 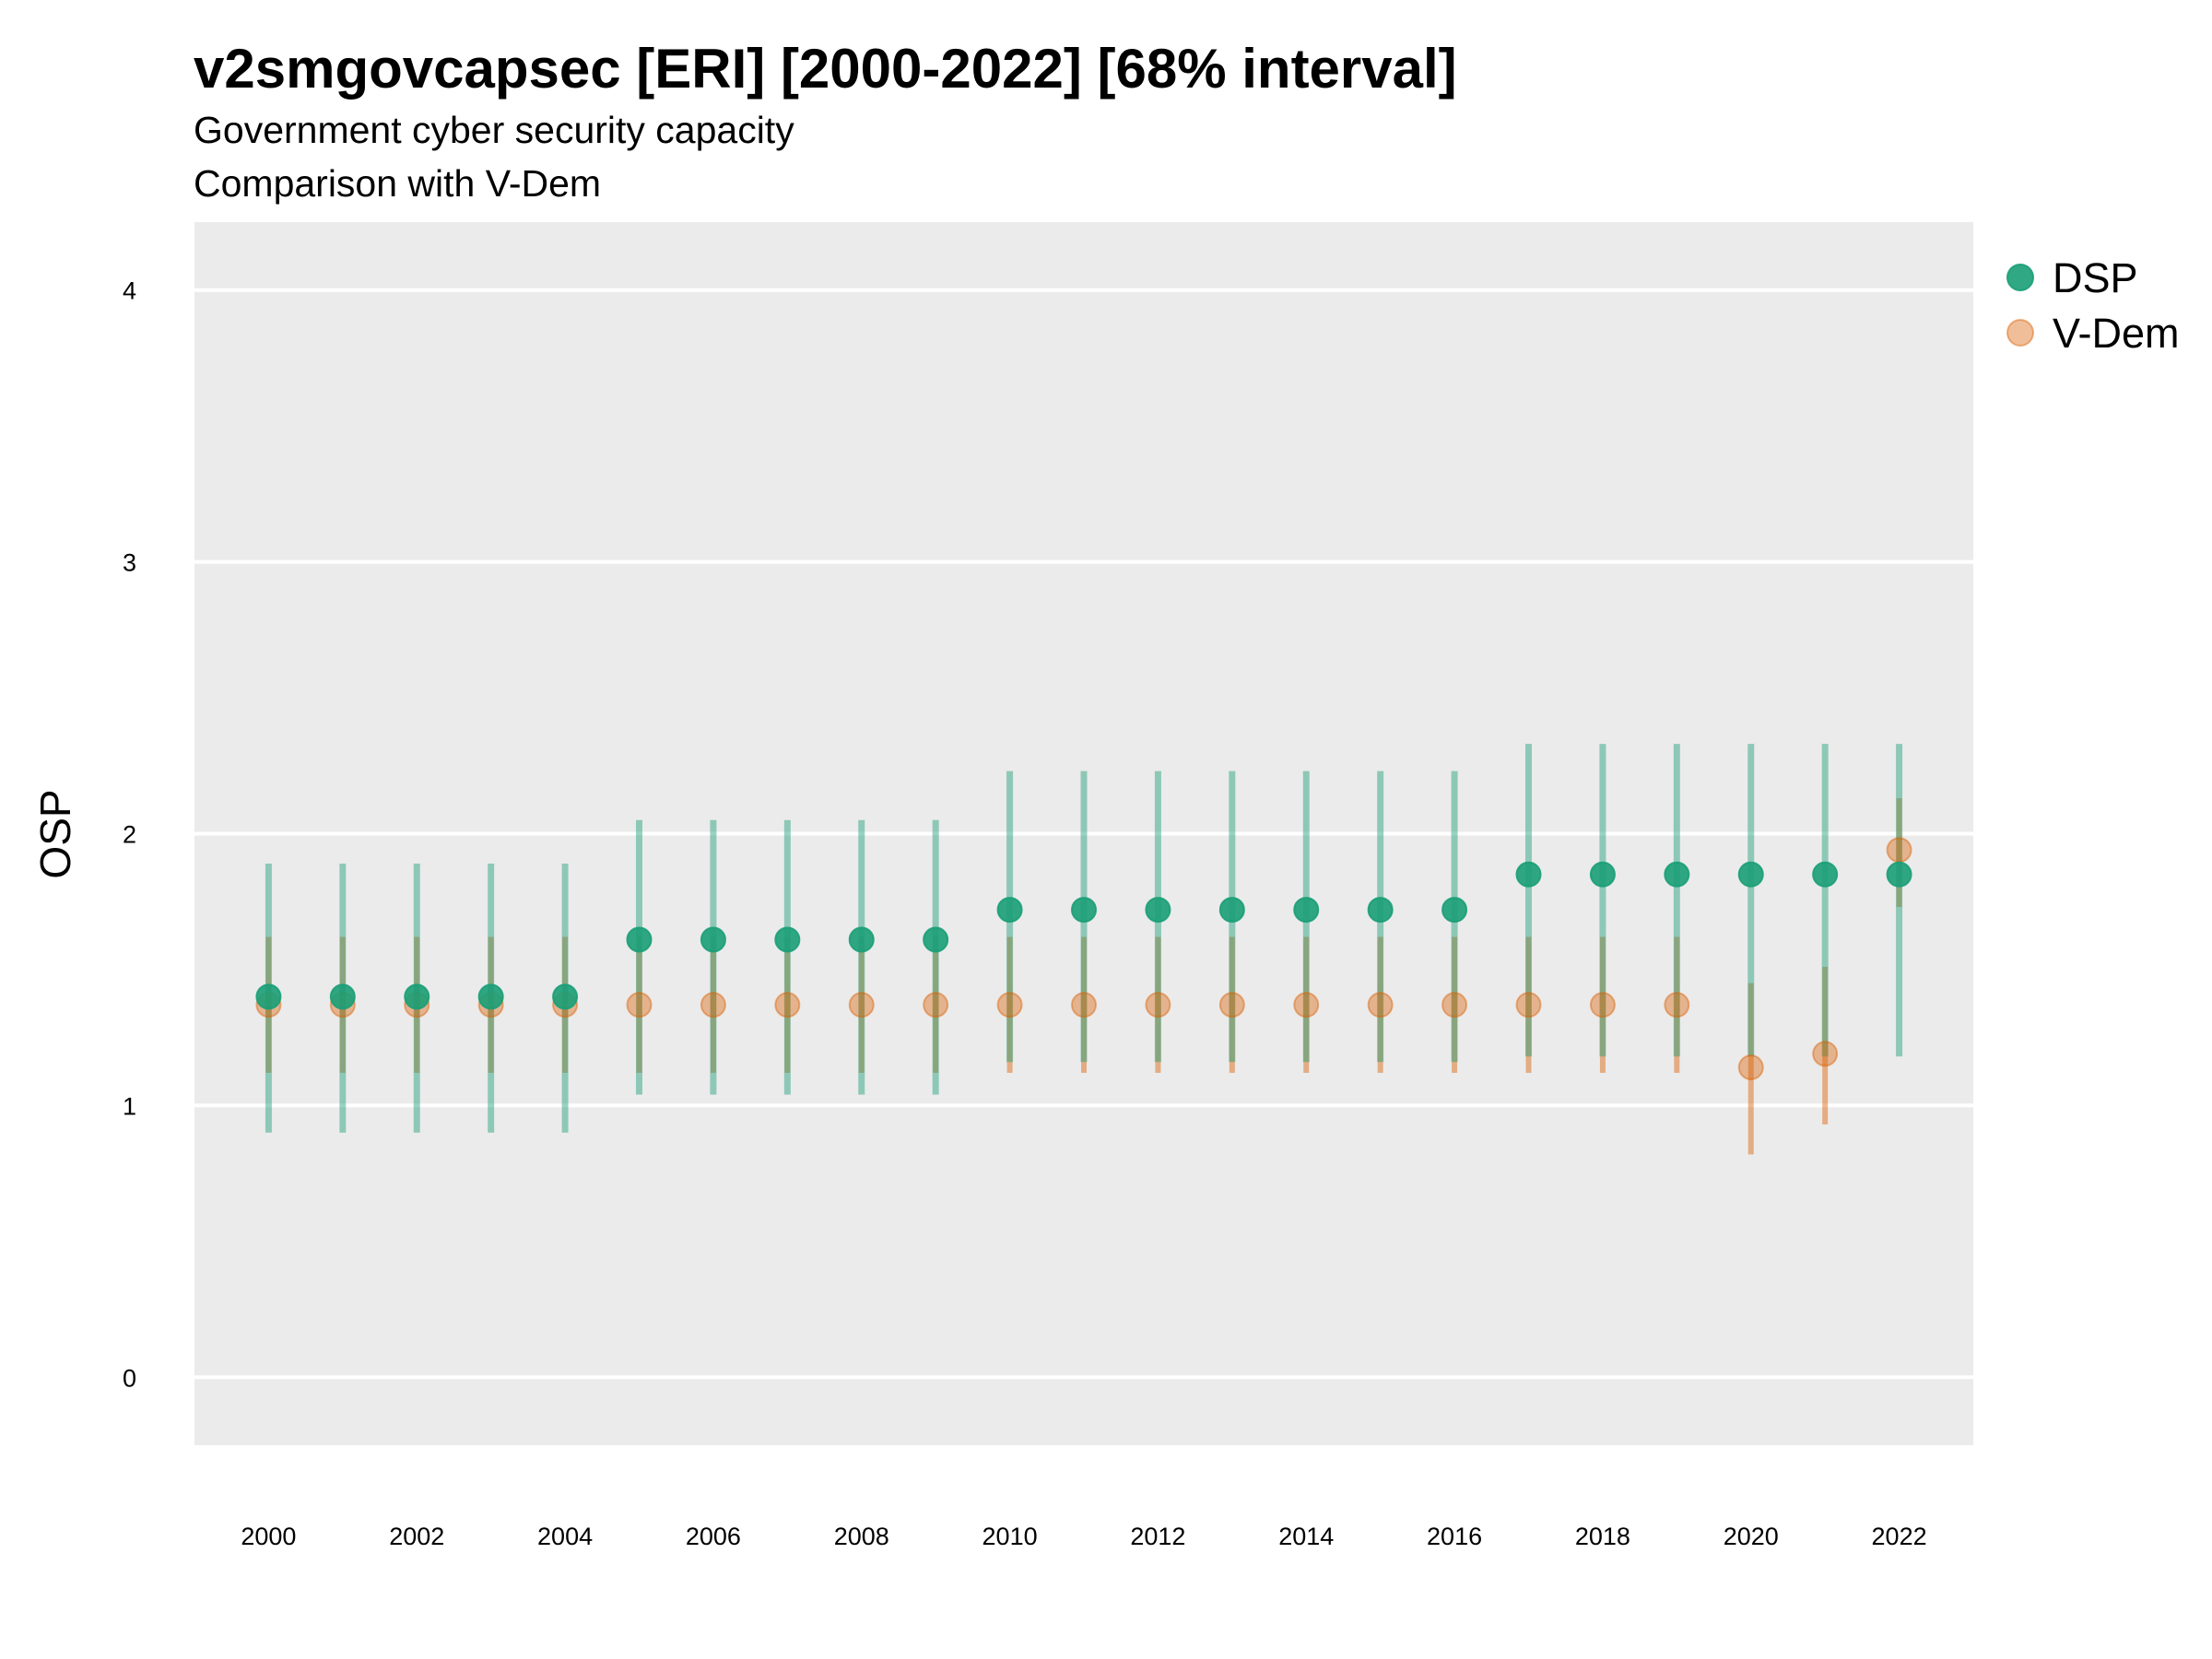 I want to click on x-tick-label: 2020, so click(x=1751, y=1536).